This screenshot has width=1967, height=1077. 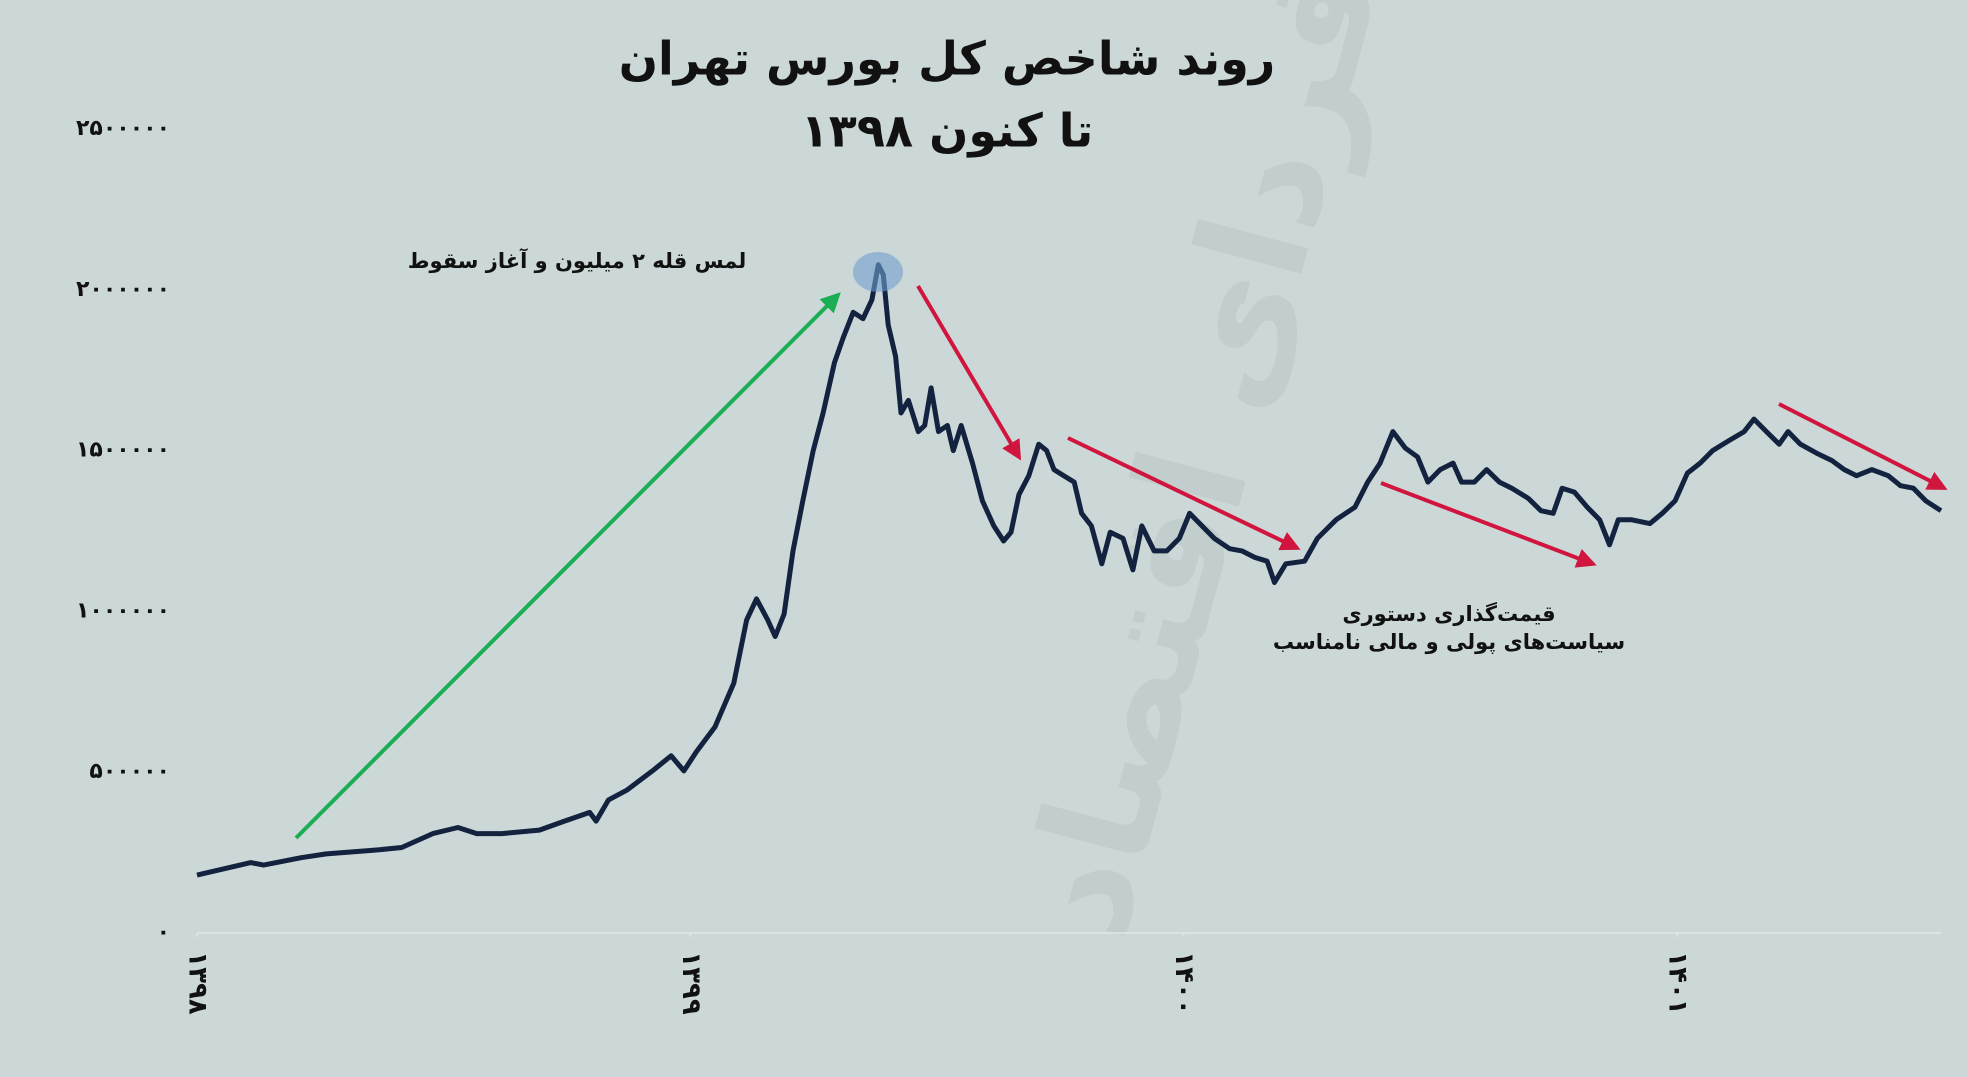 I want to click on annotation: قیمت‌گذاری دستوری, so click(x=1448, y=613).